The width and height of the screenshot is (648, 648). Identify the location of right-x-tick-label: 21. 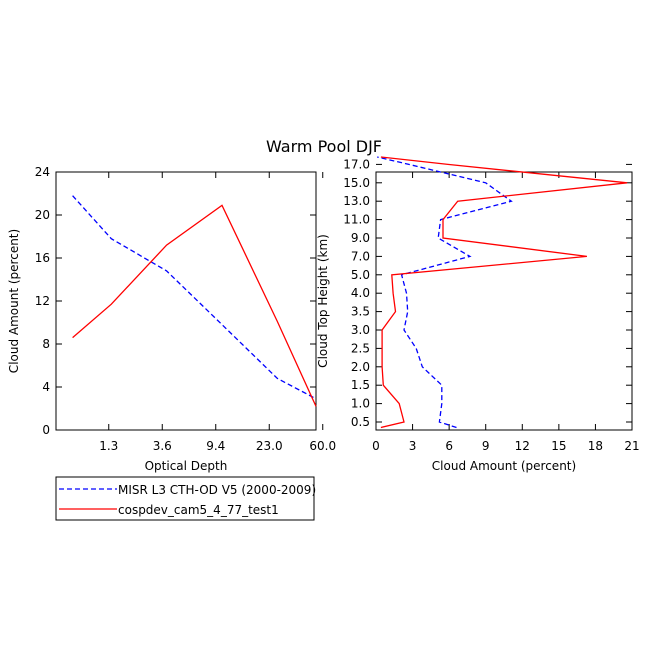
(631, 446).